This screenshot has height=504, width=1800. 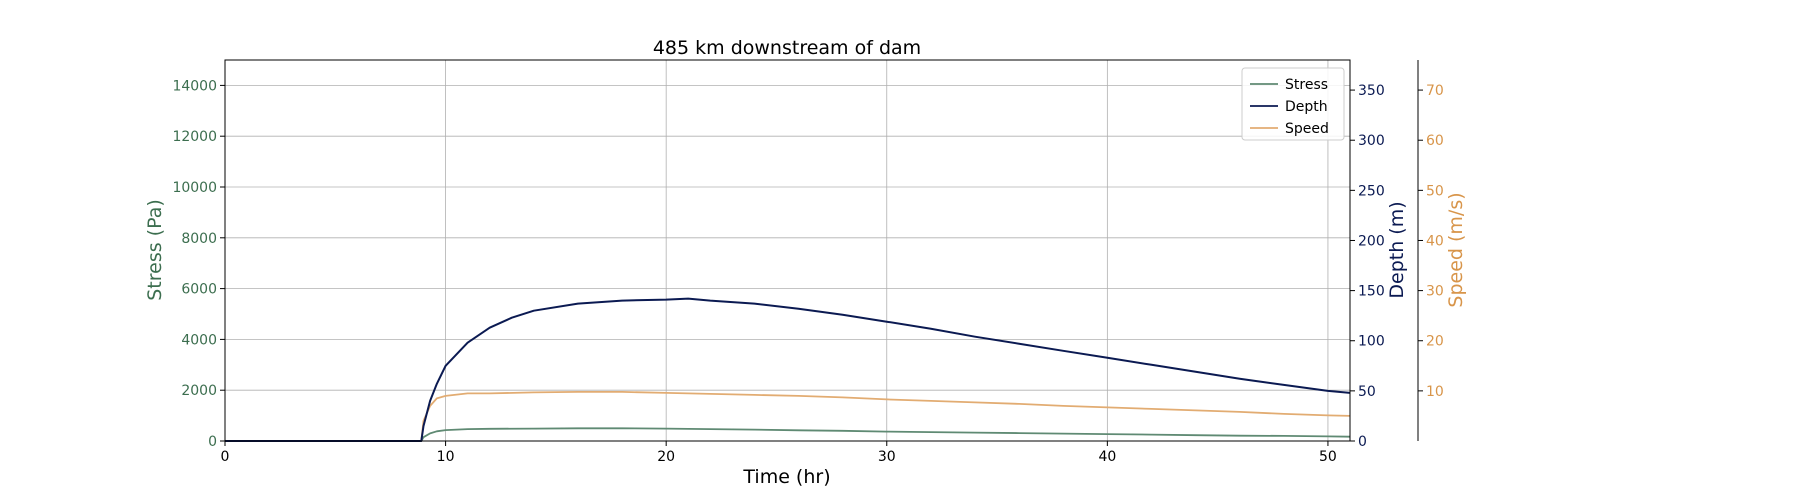 What do you see at coordinates (1435, 392) in the screenshot?
I see `speed-tick-label: 10` at bounding box center [1435, 392].